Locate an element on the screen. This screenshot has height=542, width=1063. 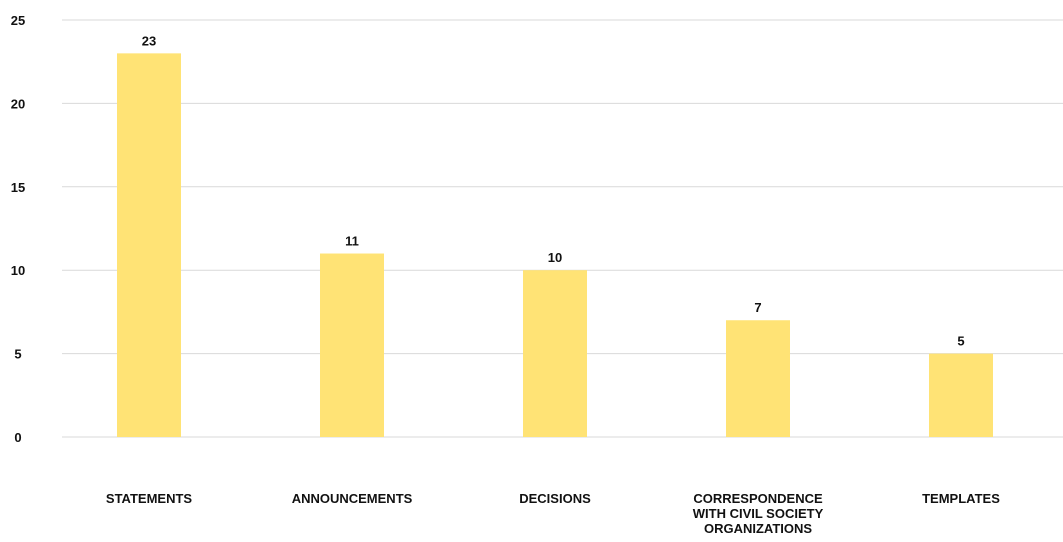
category-label-line: ANNOUNCEMENTS is located at coordinates (352, 498).